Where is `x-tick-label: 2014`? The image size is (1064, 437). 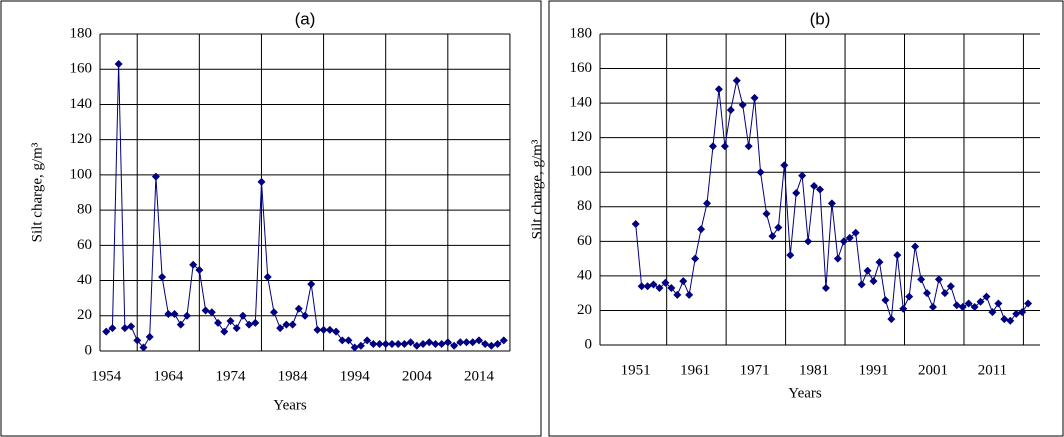
x-tick-label: 2014 is located at coordinates (479, 376).